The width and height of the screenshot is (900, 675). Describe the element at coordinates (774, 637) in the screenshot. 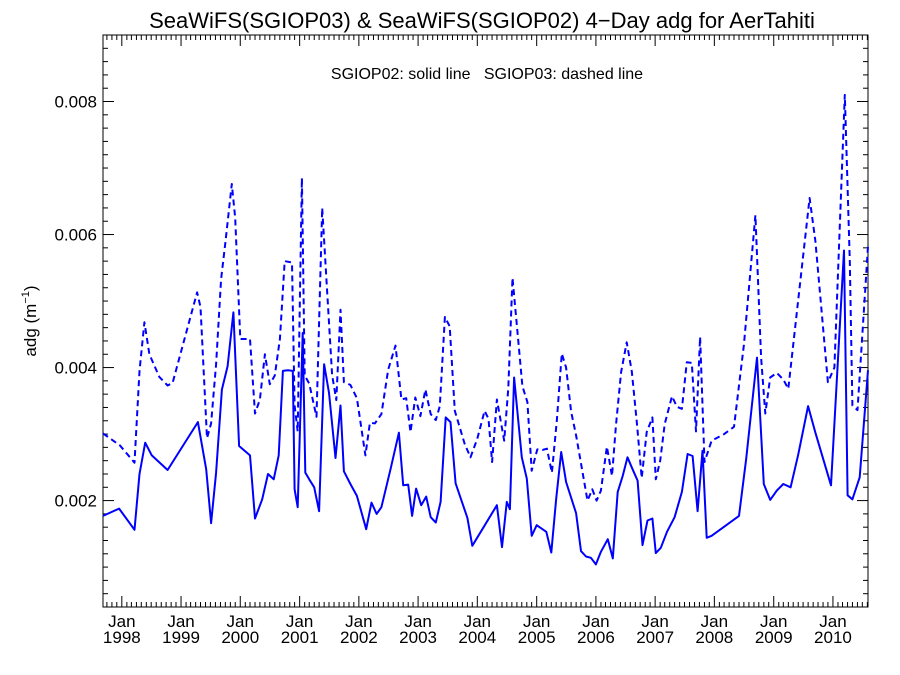

I see `x-tick-label-year: 2009` at that location.